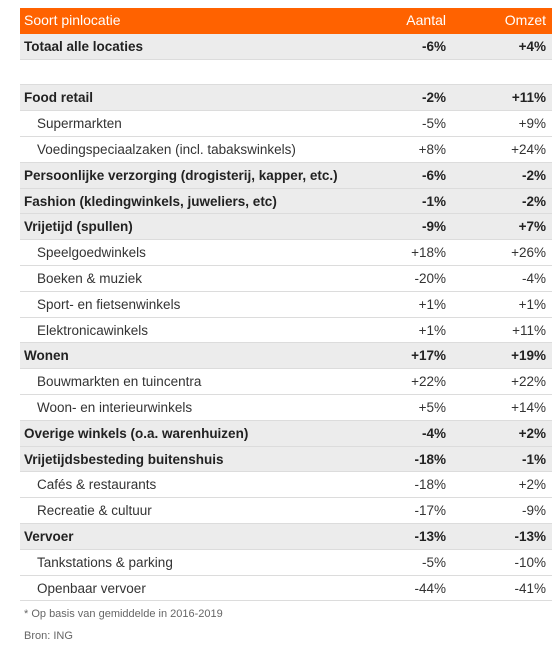 The height and width of the screenshot is (646, 552). I want to click on row-label: Woon- en interieurwinkels, so click(115, 407).